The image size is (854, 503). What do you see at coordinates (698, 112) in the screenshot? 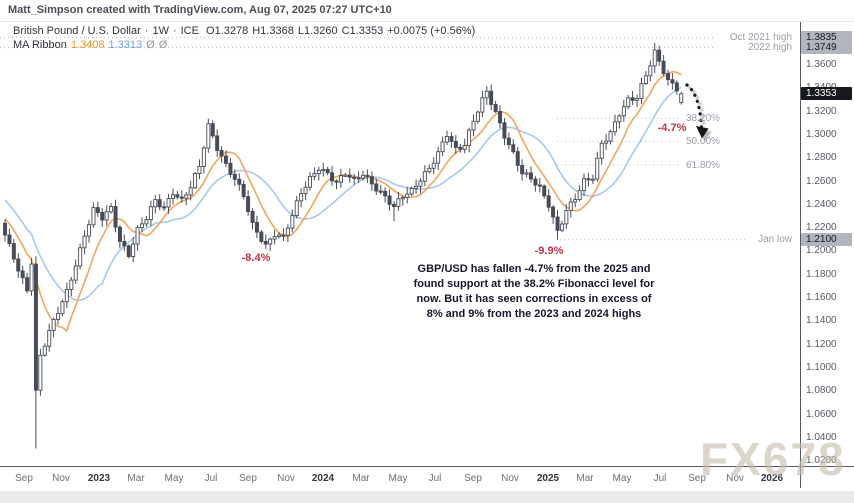
I see `projection-arrow` at bounding box center [698, 112].